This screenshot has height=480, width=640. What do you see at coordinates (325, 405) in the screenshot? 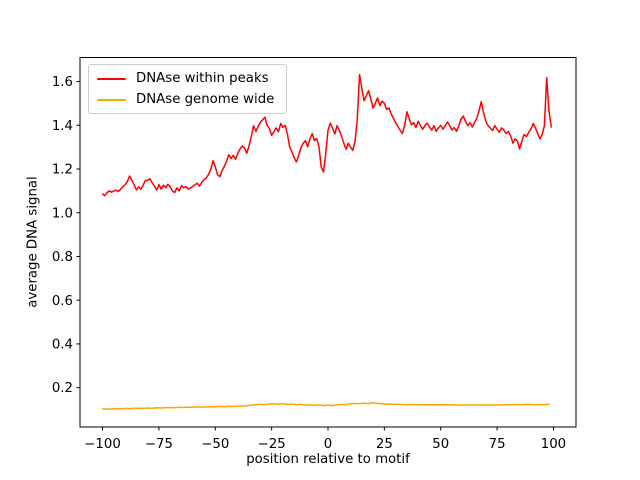
I see `series-line-dnase-genome-wide` at bounding box center [325, 405].